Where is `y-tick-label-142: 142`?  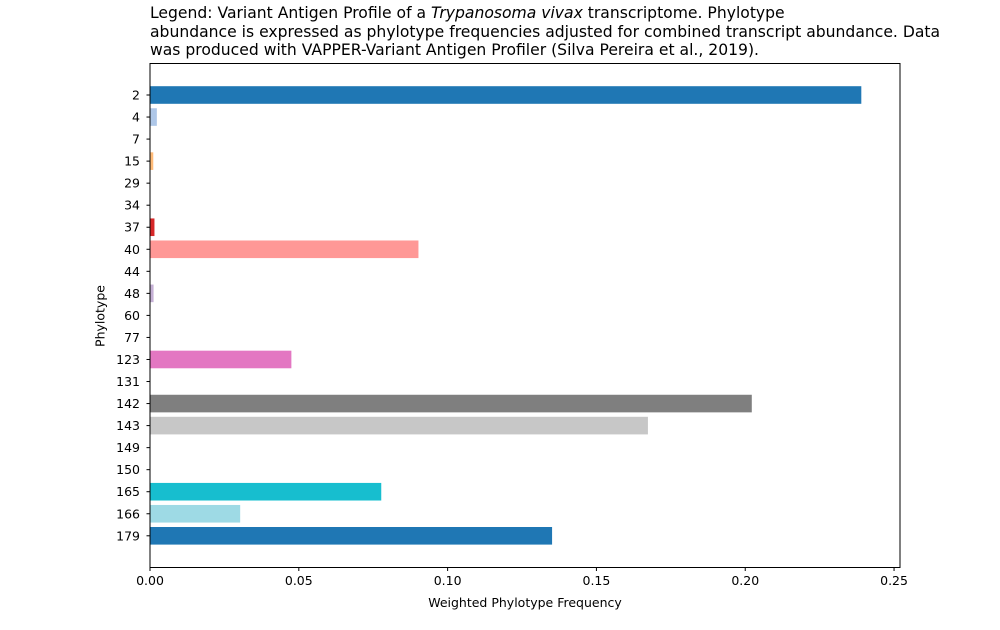 y-tick-label-142: 142 is located at coordinates (128, 403).